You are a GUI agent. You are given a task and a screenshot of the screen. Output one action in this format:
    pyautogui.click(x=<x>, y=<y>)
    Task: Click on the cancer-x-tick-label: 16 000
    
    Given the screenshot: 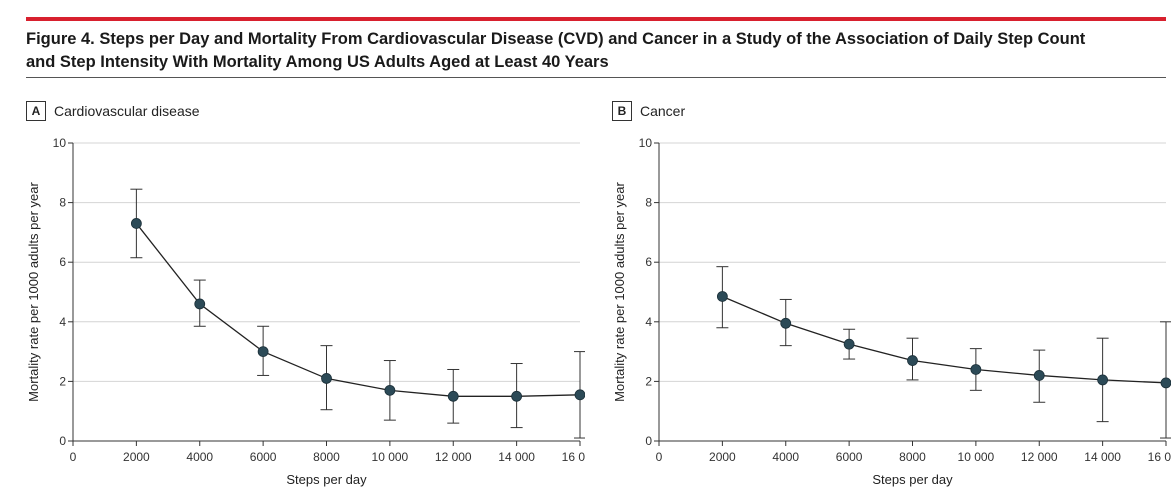 What is the action you would take?
    pyautogui.click(x=1159, y=457)
    